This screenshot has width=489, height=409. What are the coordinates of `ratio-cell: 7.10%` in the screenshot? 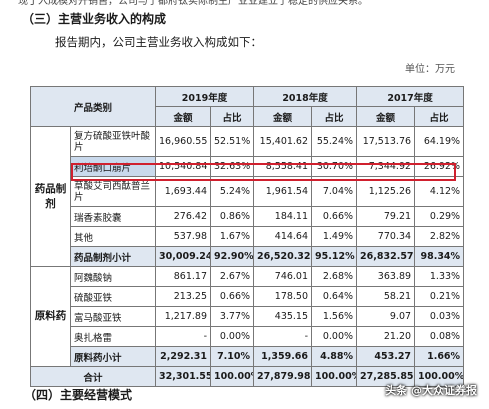 It's located at (232, 356).